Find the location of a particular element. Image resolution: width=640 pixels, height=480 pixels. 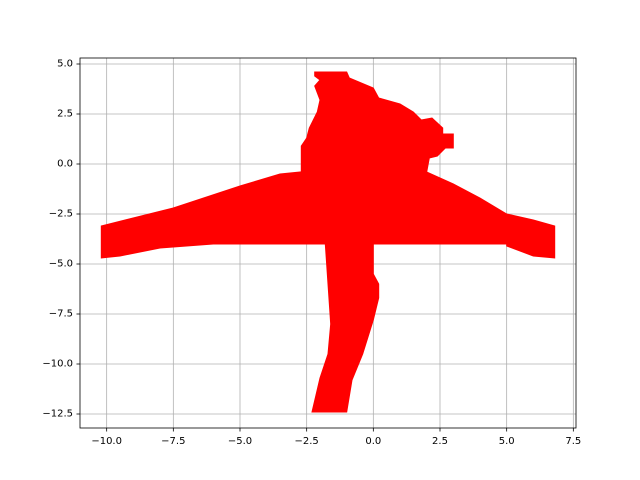

y-tick-label: −5.0 is located at coordinates (61, 264).